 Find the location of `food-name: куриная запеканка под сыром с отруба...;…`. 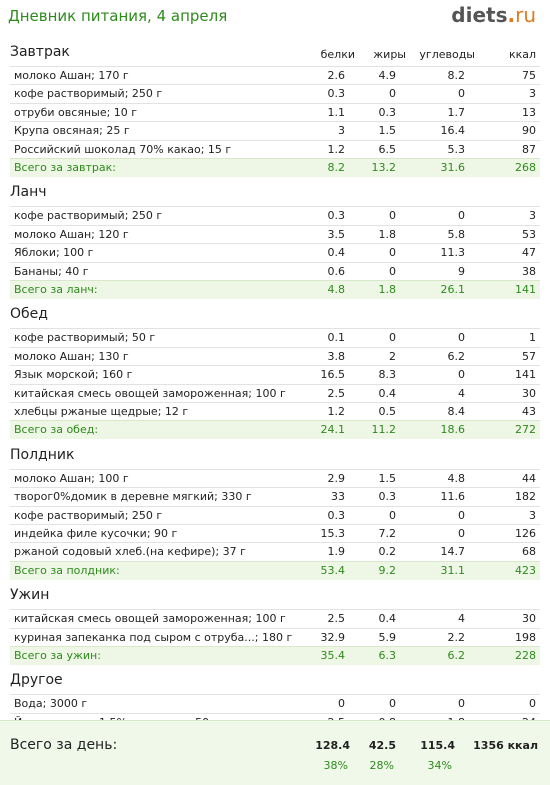

food-name: куриная запеканка под сыром с отруба...;… is located at coordinates (153, 637).